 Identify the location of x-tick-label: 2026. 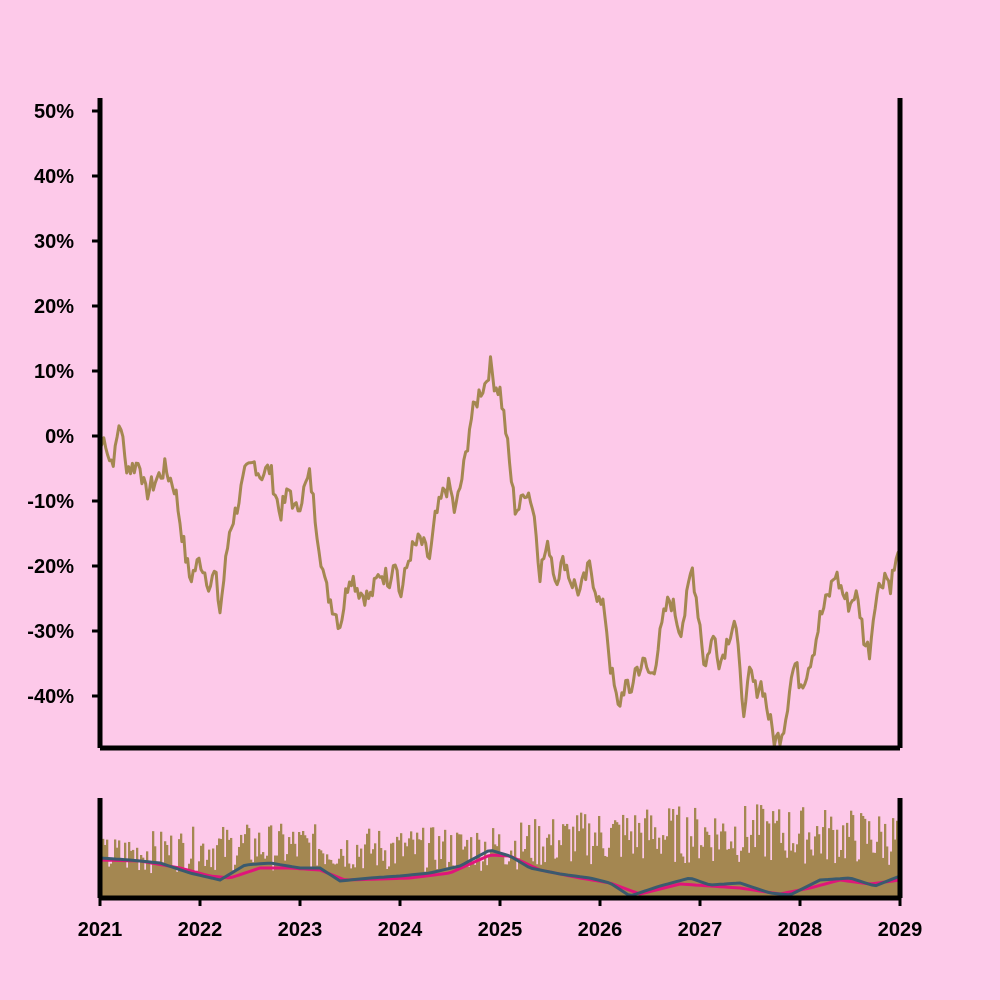
(600, 930).